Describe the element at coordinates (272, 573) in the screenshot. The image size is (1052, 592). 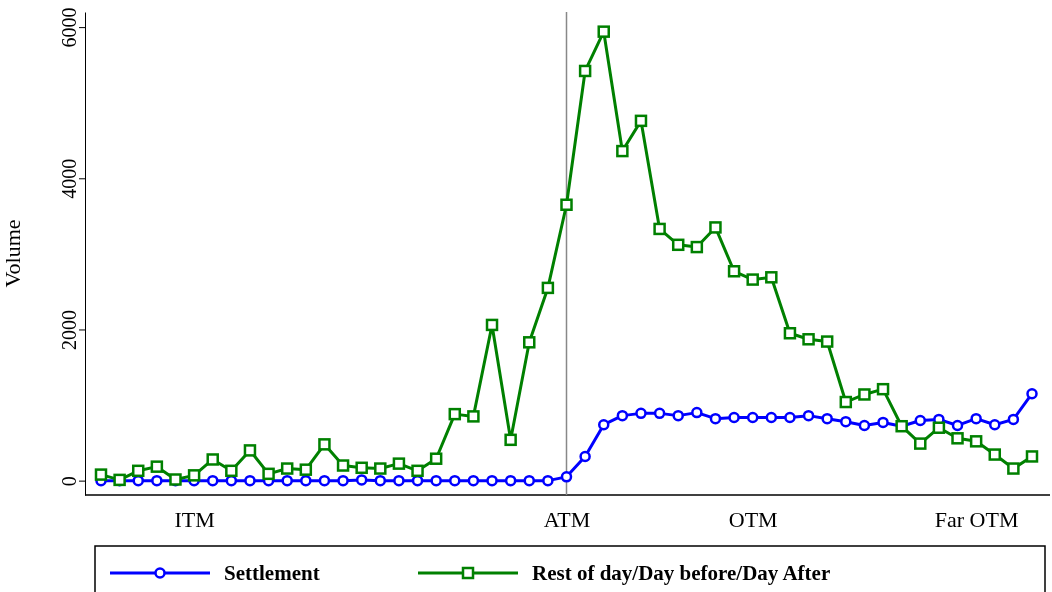
I see `legend-label: Settlement` at that location.